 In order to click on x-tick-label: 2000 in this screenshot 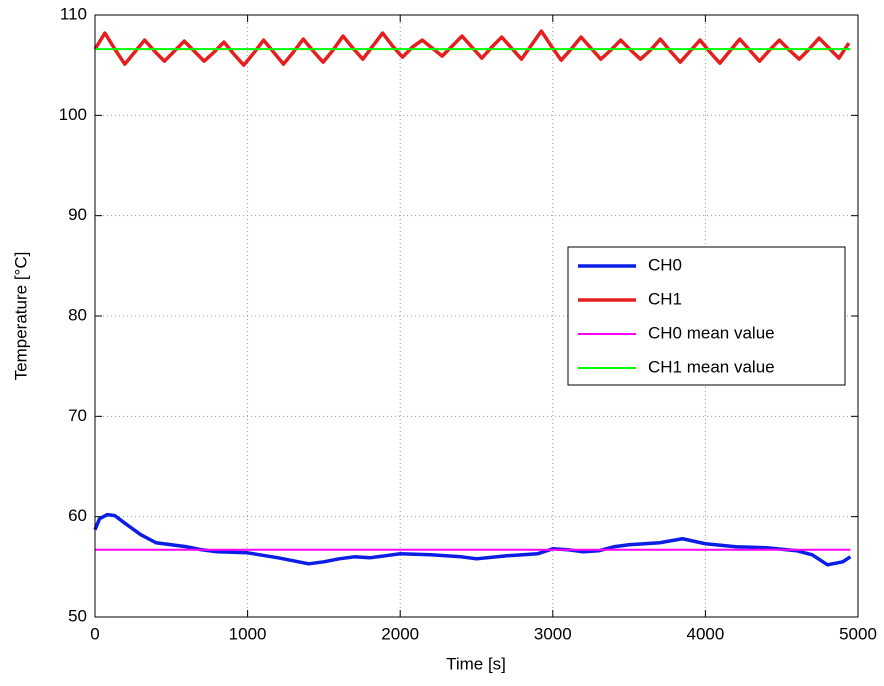, I will do `click(400, 633)`.